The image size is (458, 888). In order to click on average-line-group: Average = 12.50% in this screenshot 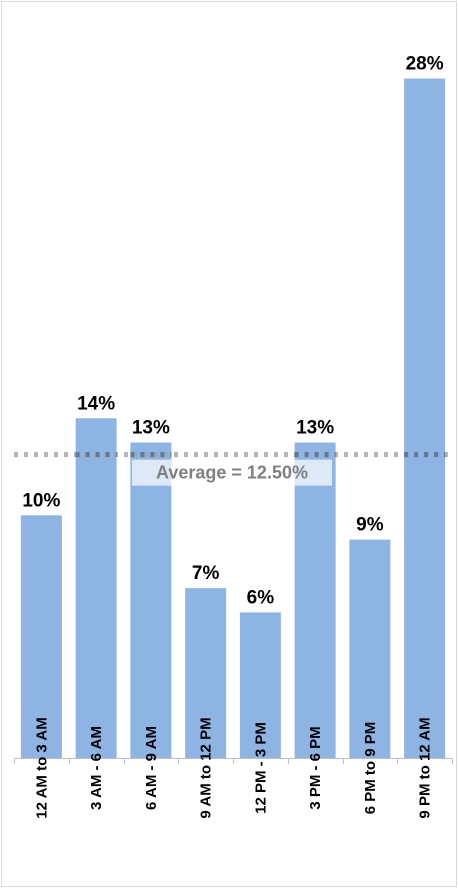, I will do `click(233, 469)`.